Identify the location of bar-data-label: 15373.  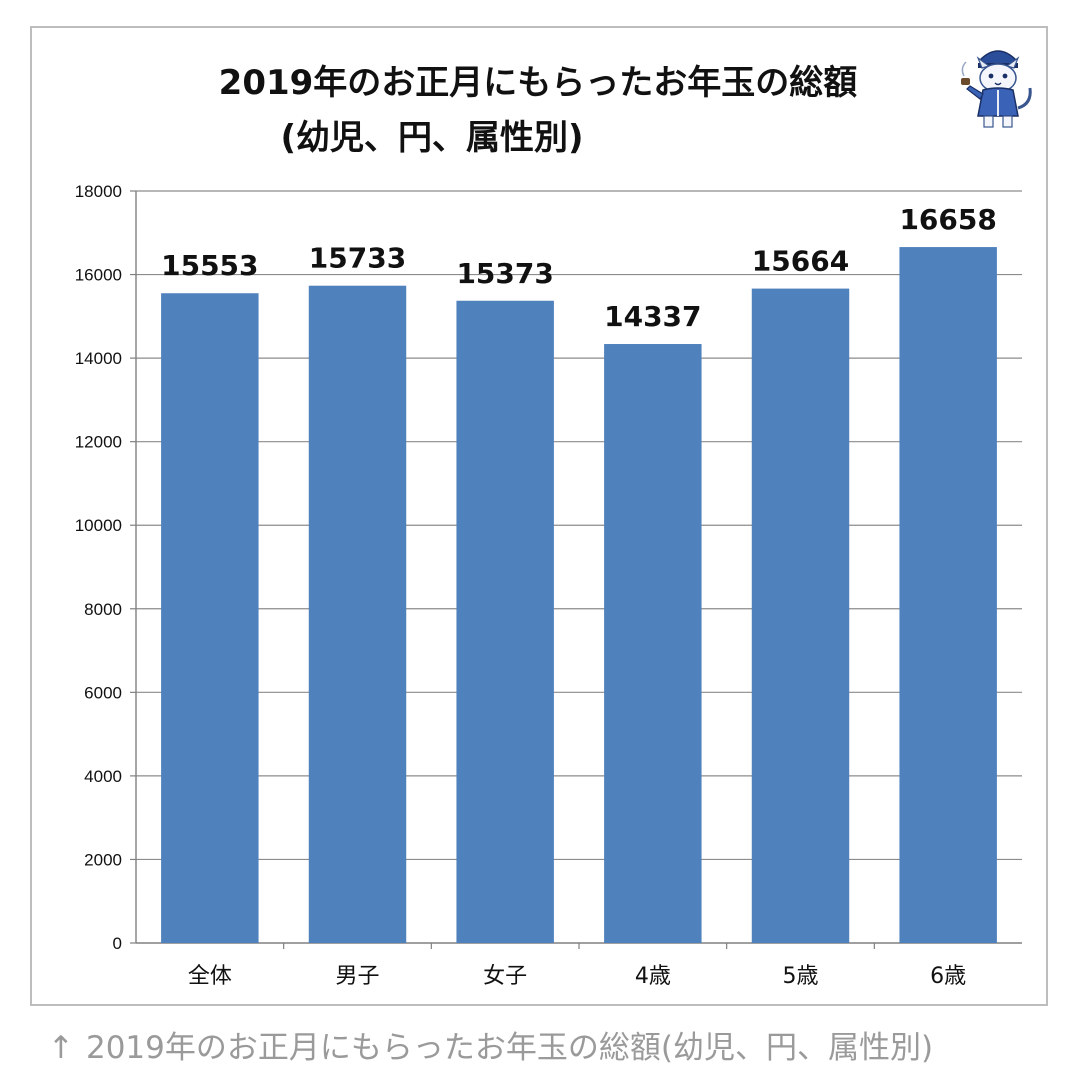
(504, 273).